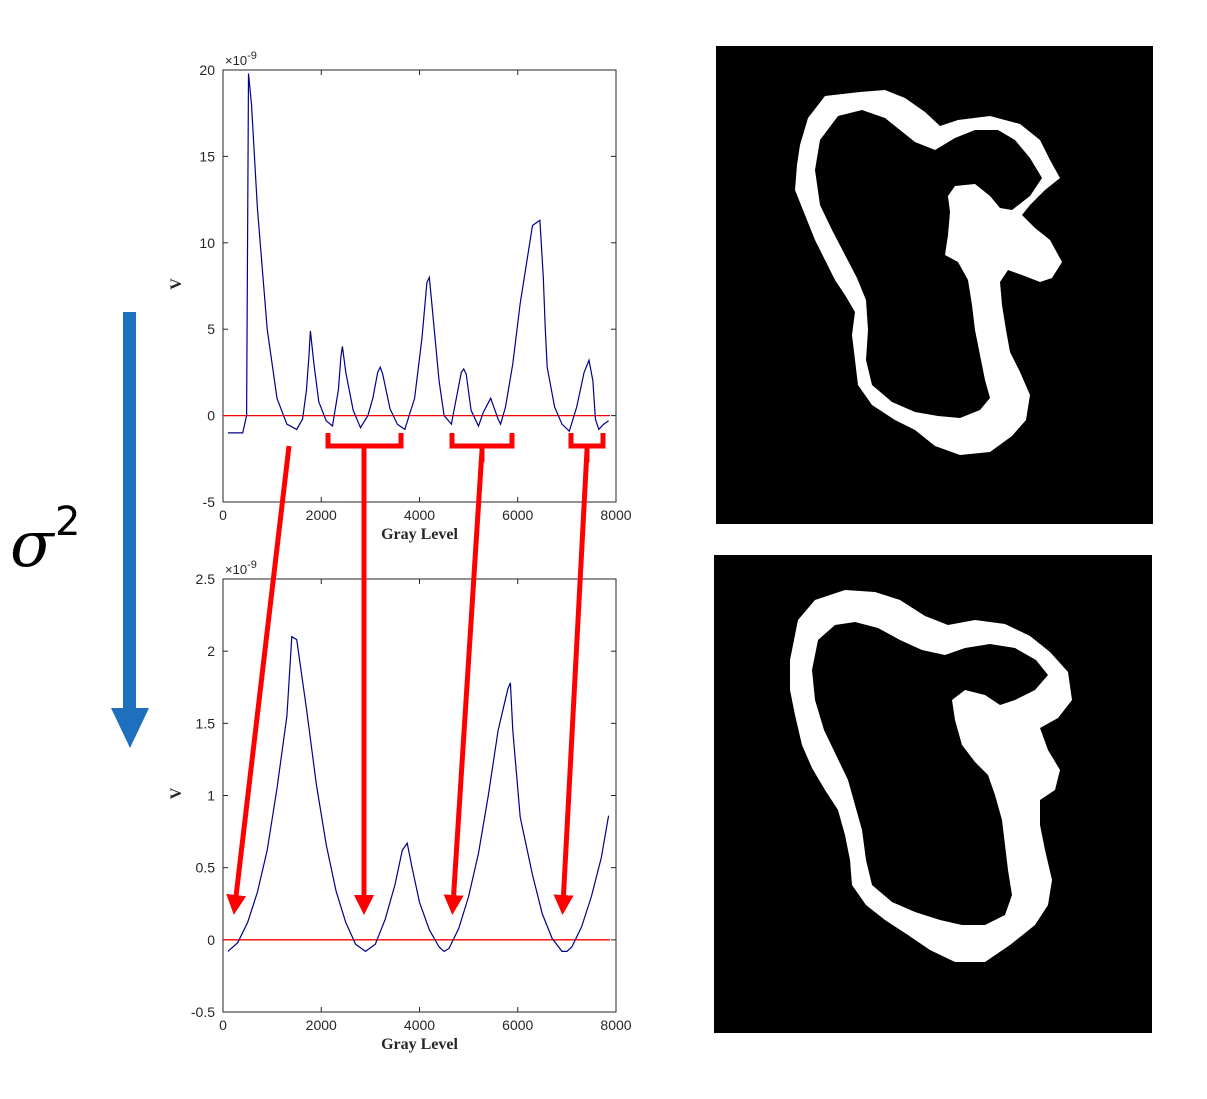  What do you see at coordinates (67, 522) in the screenshot?
I see `sigma-superscript: 2` at bounding box center [67, 522].